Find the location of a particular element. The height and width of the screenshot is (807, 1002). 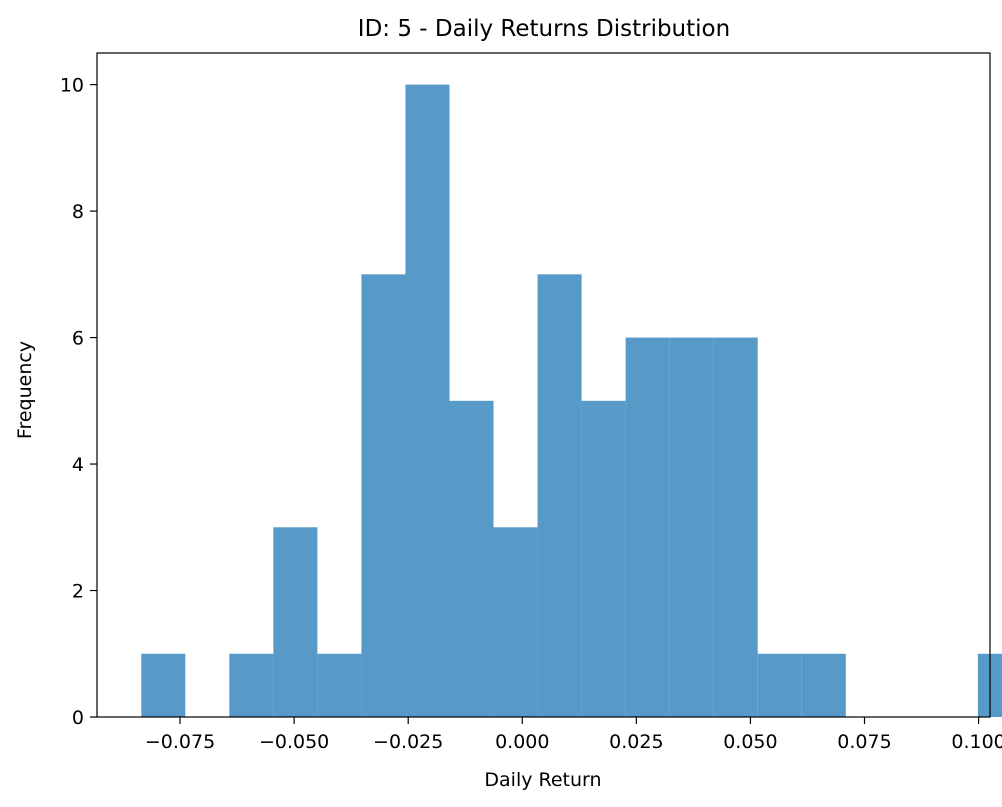

x-tick-label: 0.075 is located at coordinates (864, 742).